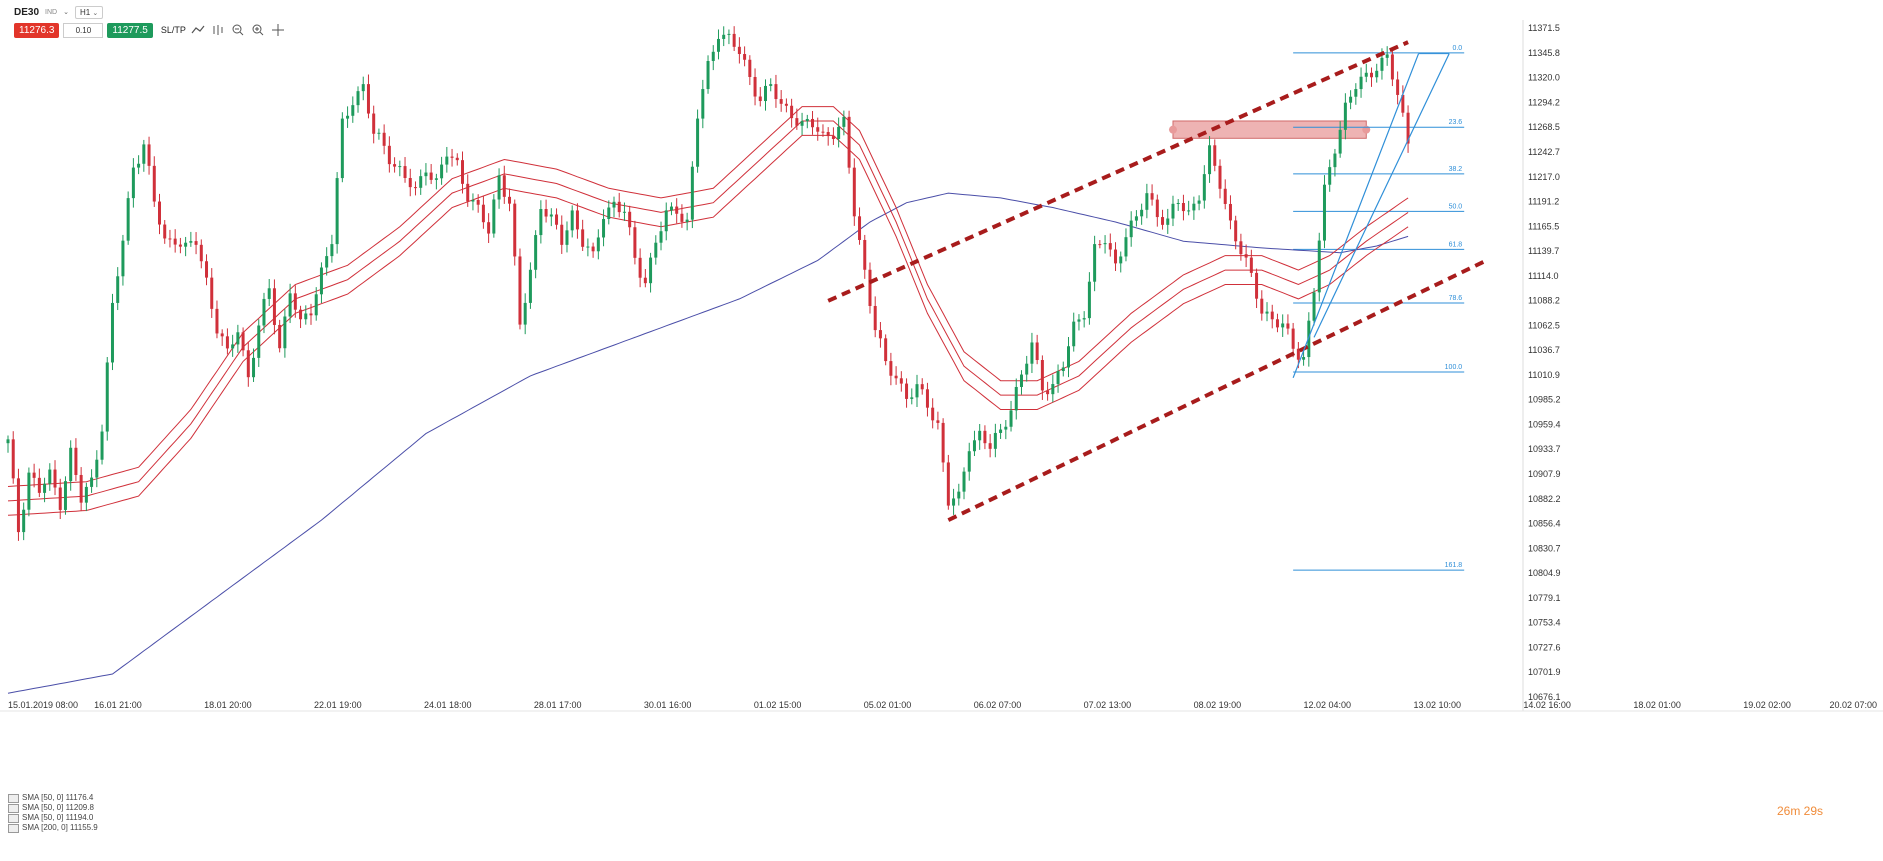  What do you see at coordinates (278, 30) in the screenshot?
I see `crosshair-icon` at bounding box center [278, 30].